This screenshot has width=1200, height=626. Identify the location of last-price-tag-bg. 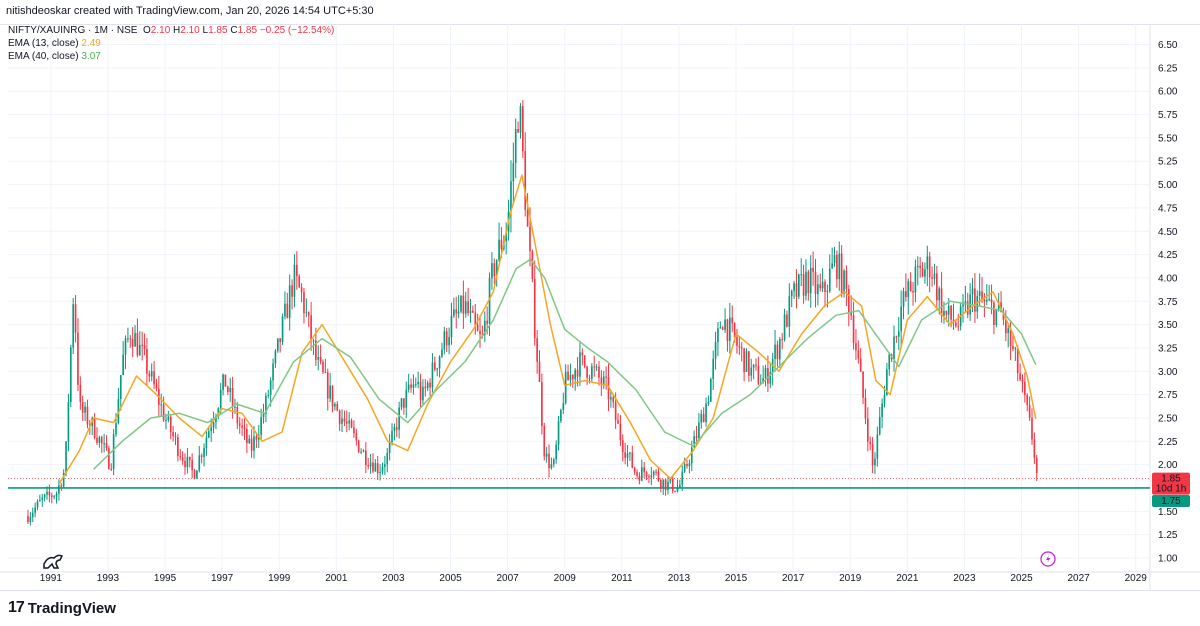
(1171, 483).